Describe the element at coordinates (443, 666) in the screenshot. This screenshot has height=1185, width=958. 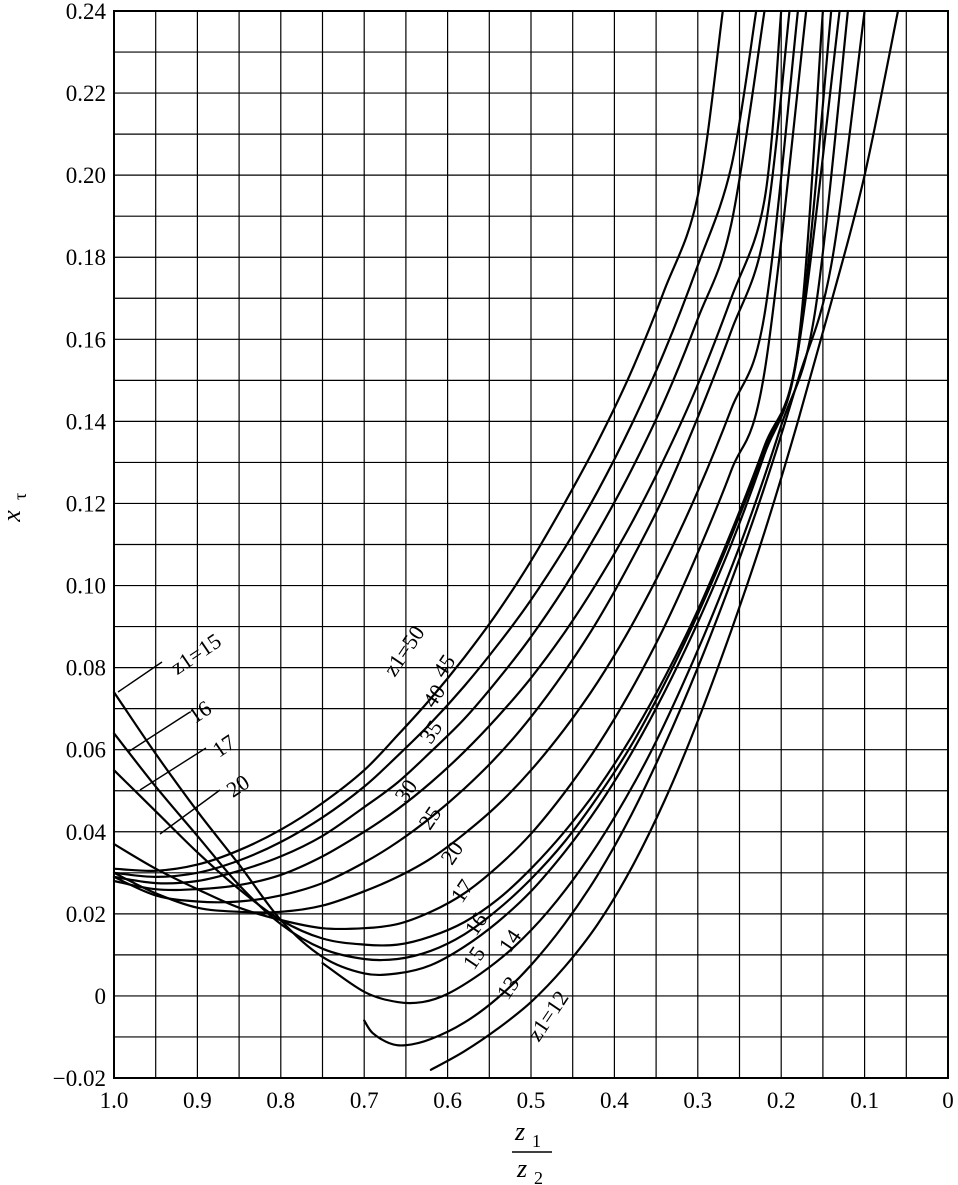
I see `curve-label: 45` at that location.